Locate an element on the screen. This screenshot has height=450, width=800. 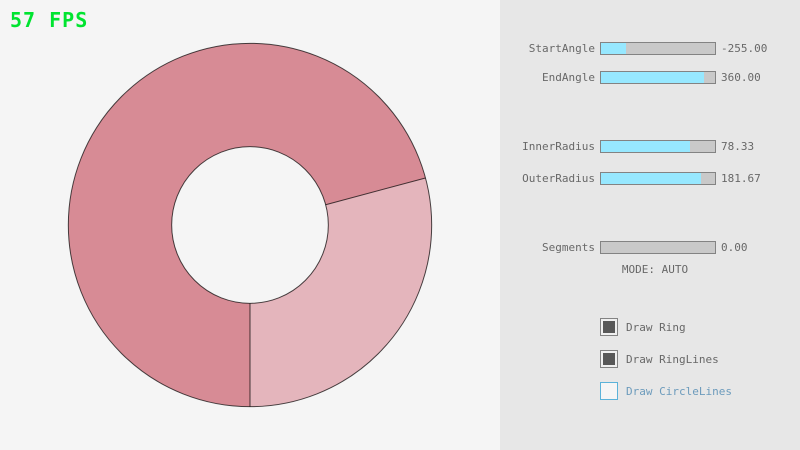
outer-radius-label: OuterRadius is located at coordinates (558, 178).